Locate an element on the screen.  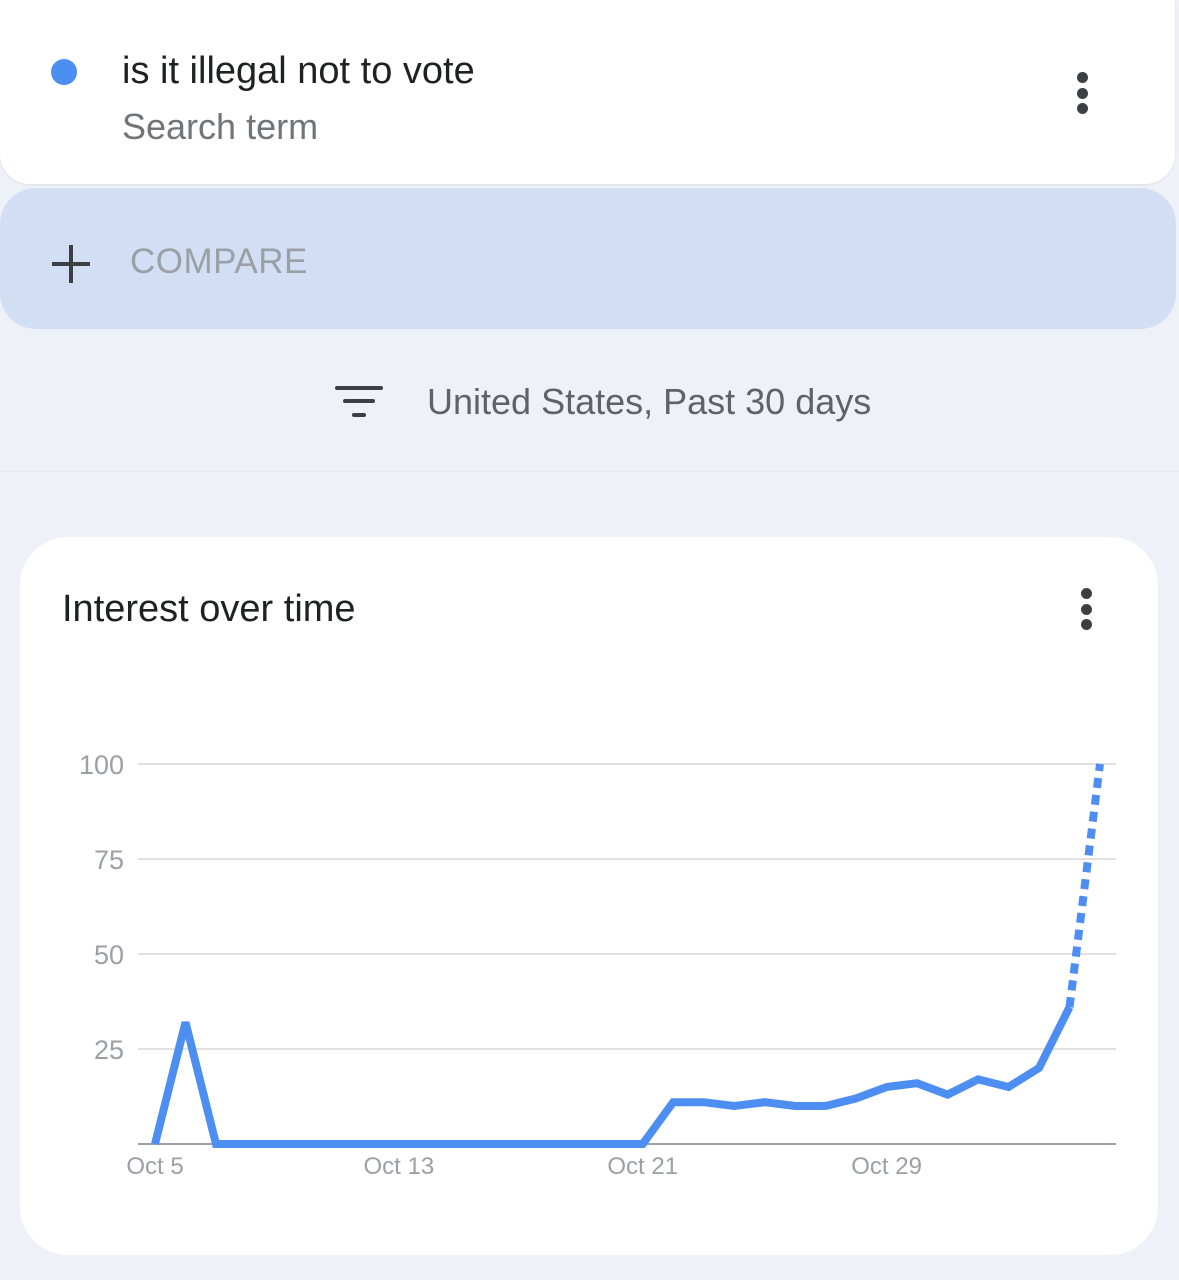
y-tick-label: 25 is located at coordinates (109, 1050).